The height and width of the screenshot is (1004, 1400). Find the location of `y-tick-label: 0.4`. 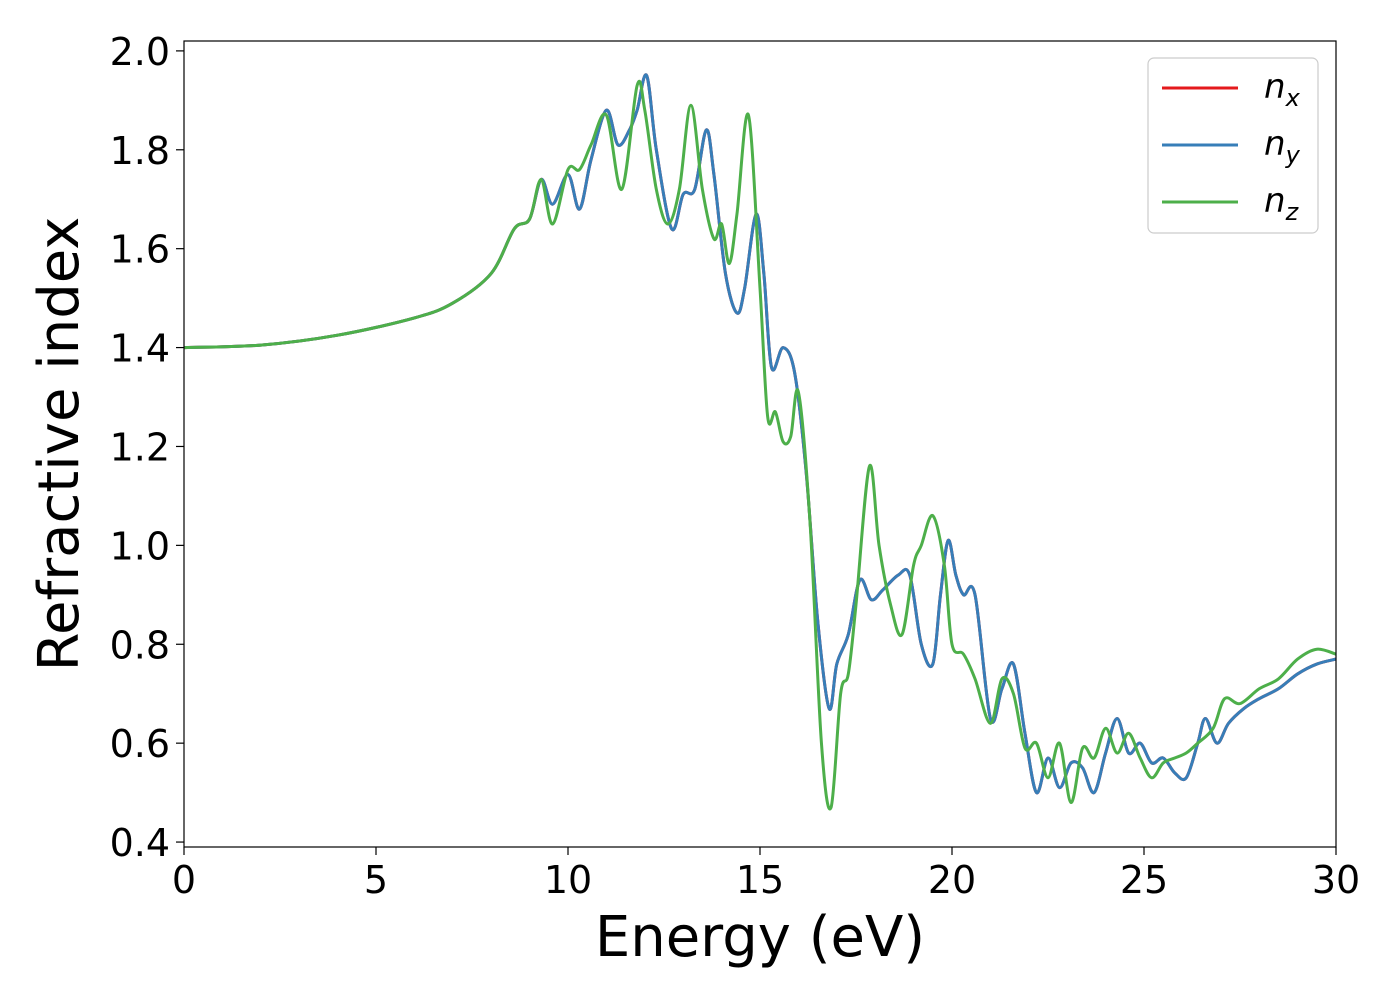

y-tick-label: 0.4 is located at coordinates (140, 843).